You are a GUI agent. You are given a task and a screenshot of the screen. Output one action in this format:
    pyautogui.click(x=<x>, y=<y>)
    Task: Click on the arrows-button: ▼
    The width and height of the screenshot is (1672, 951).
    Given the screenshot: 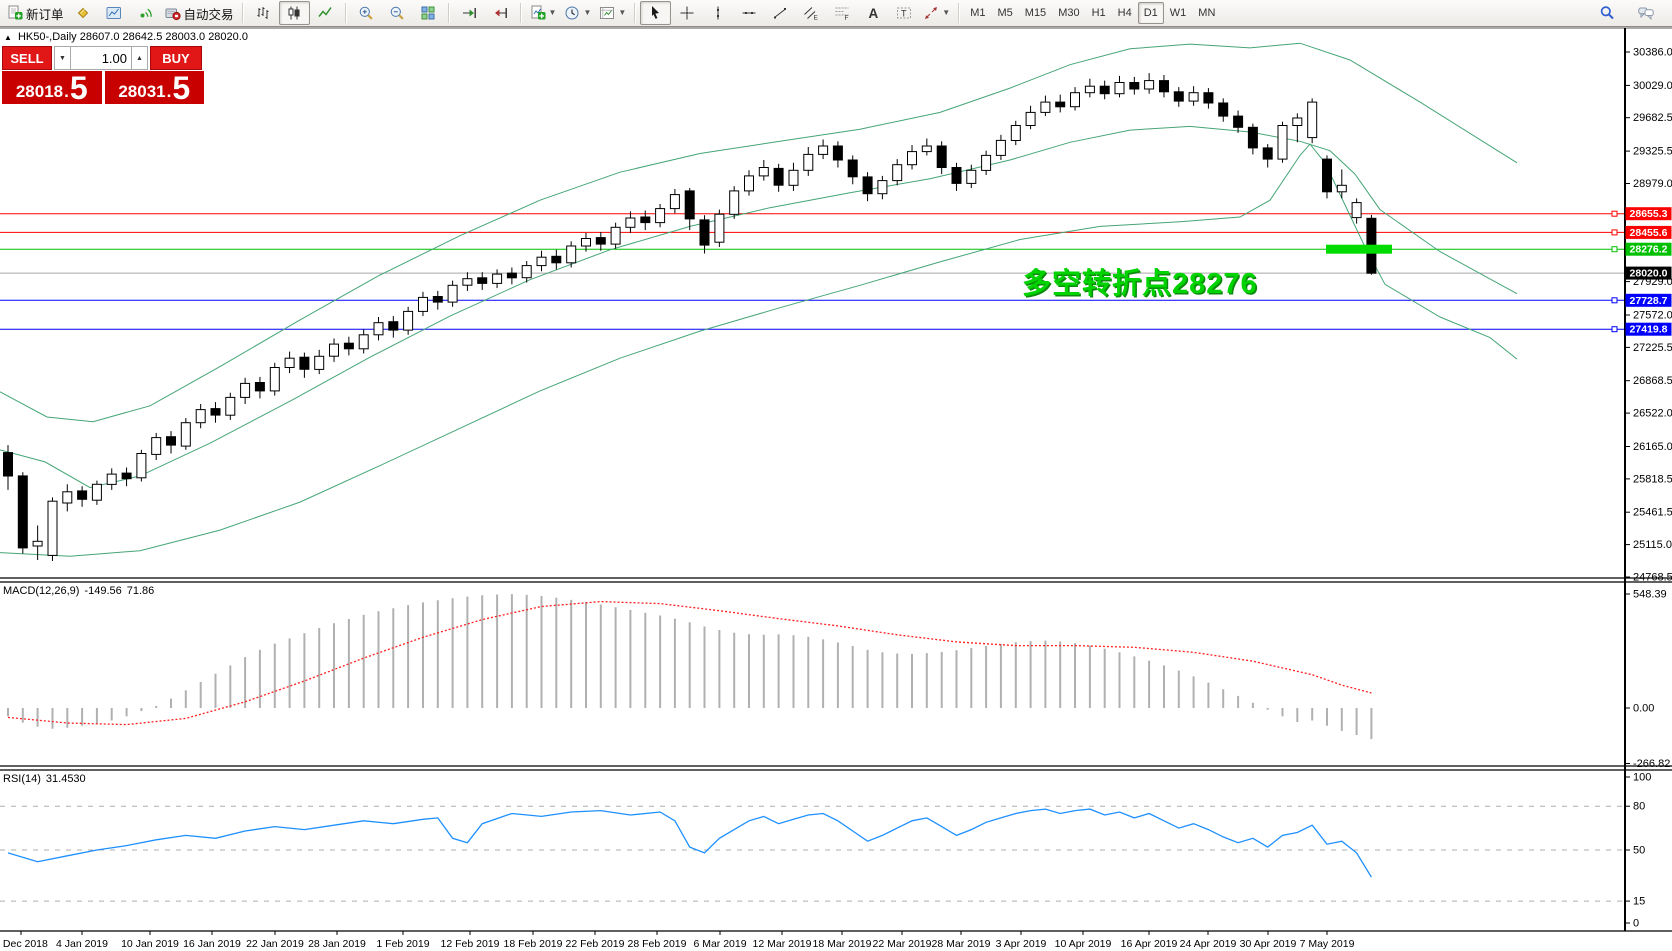 What is the action you would take?
    pyautogui.click(x=936, y=13)
    